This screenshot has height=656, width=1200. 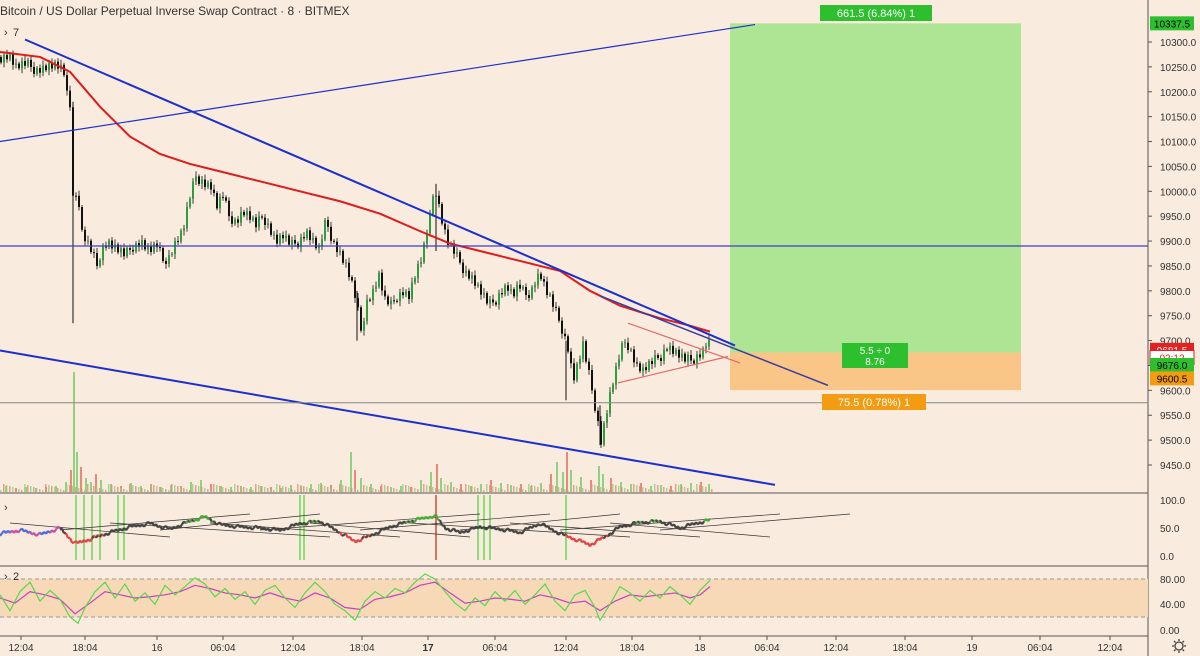 I want to click on rsi-line, so click(x=355, y=599).